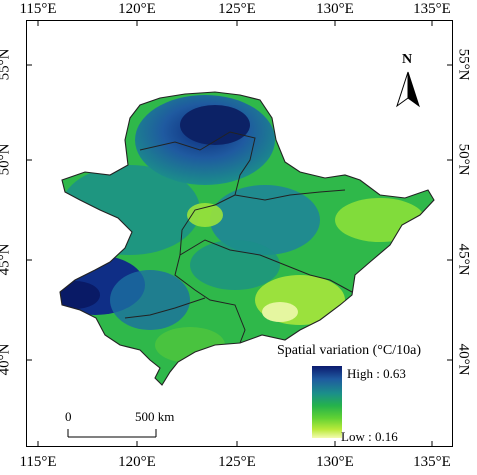 This screenshot has height=475, width=477. I want to click on lat-label-right: 45°N, so click(463, 259).